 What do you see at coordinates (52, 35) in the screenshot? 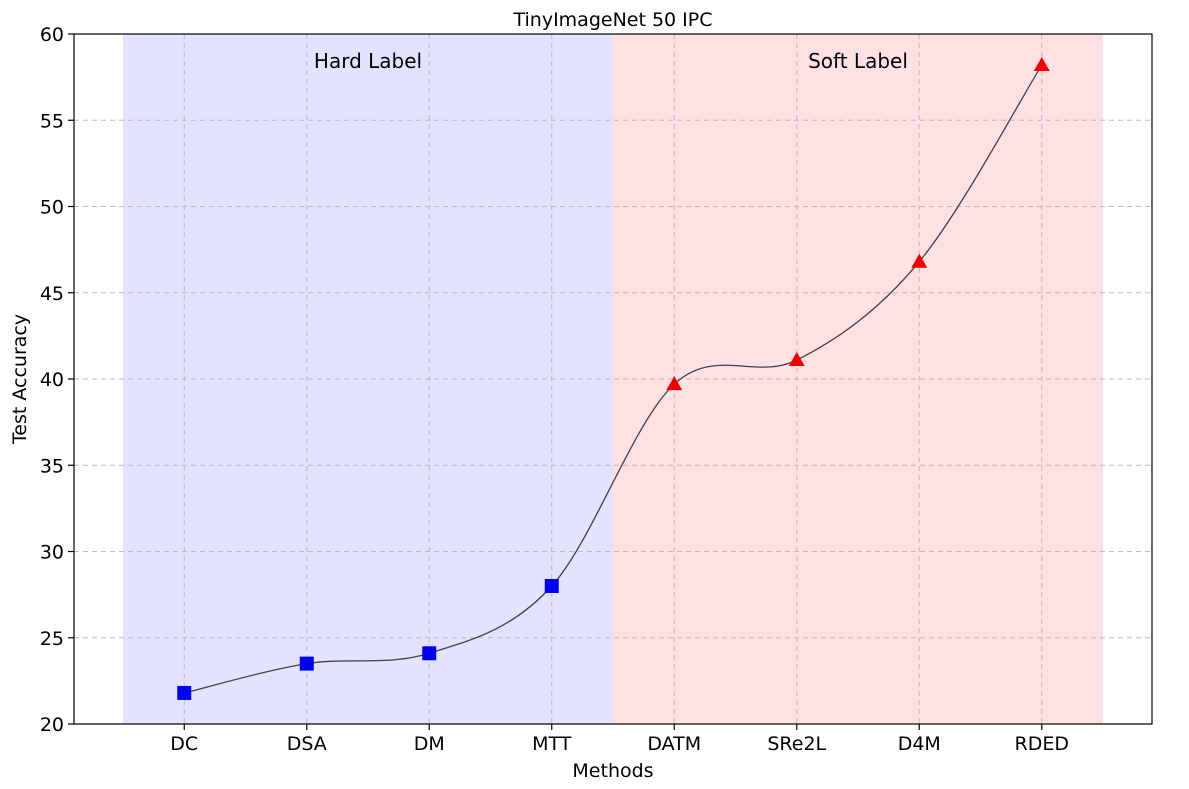
I see `y-tick-label-8: 60` at bounding box center [52, 35].